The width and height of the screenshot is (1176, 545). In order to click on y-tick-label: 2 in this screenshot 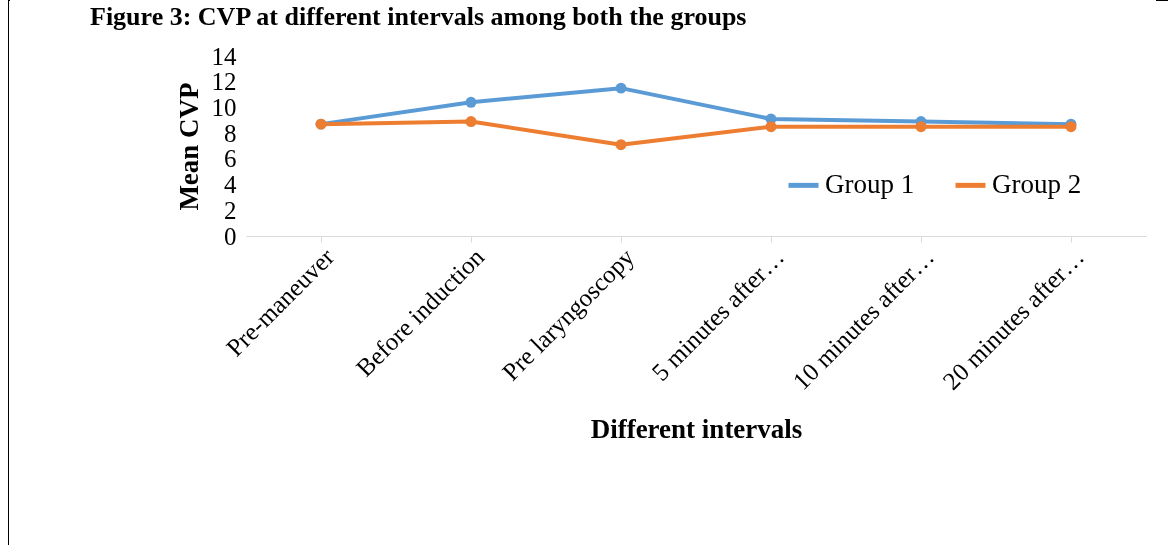, I will do `click(230, 210)`.